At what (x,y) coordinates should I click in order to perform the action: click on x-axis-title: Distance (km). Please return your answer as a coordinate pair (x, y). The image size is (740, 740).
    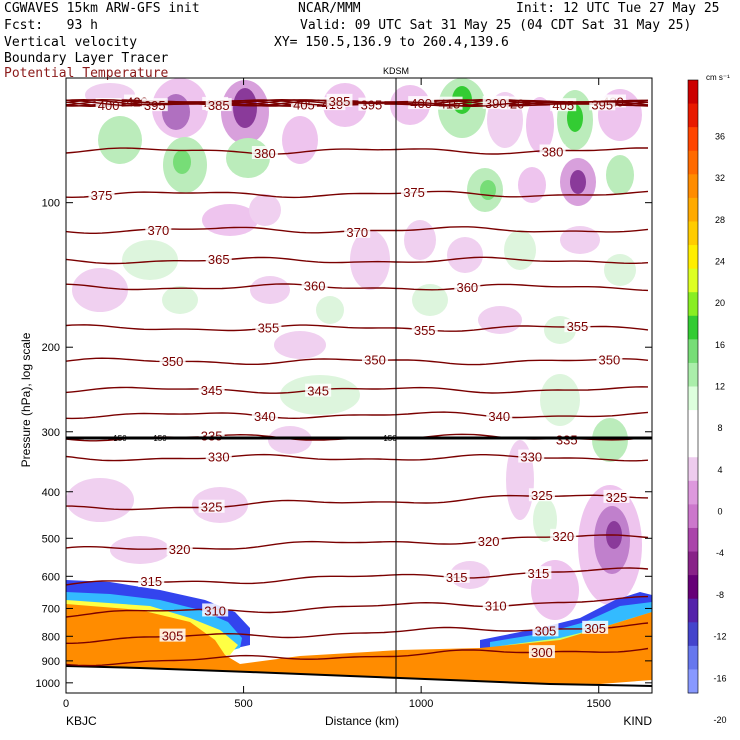
    Looking at the image, I should click on (362, 721).